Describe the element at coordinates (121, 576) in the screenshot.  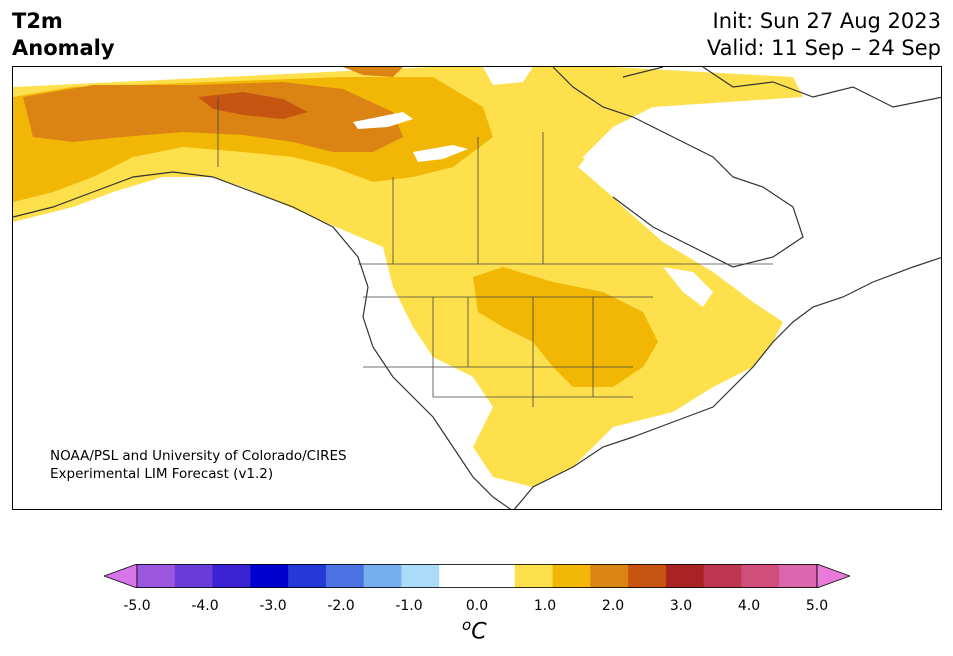
I see `colorbar-arrow-left` at that location.